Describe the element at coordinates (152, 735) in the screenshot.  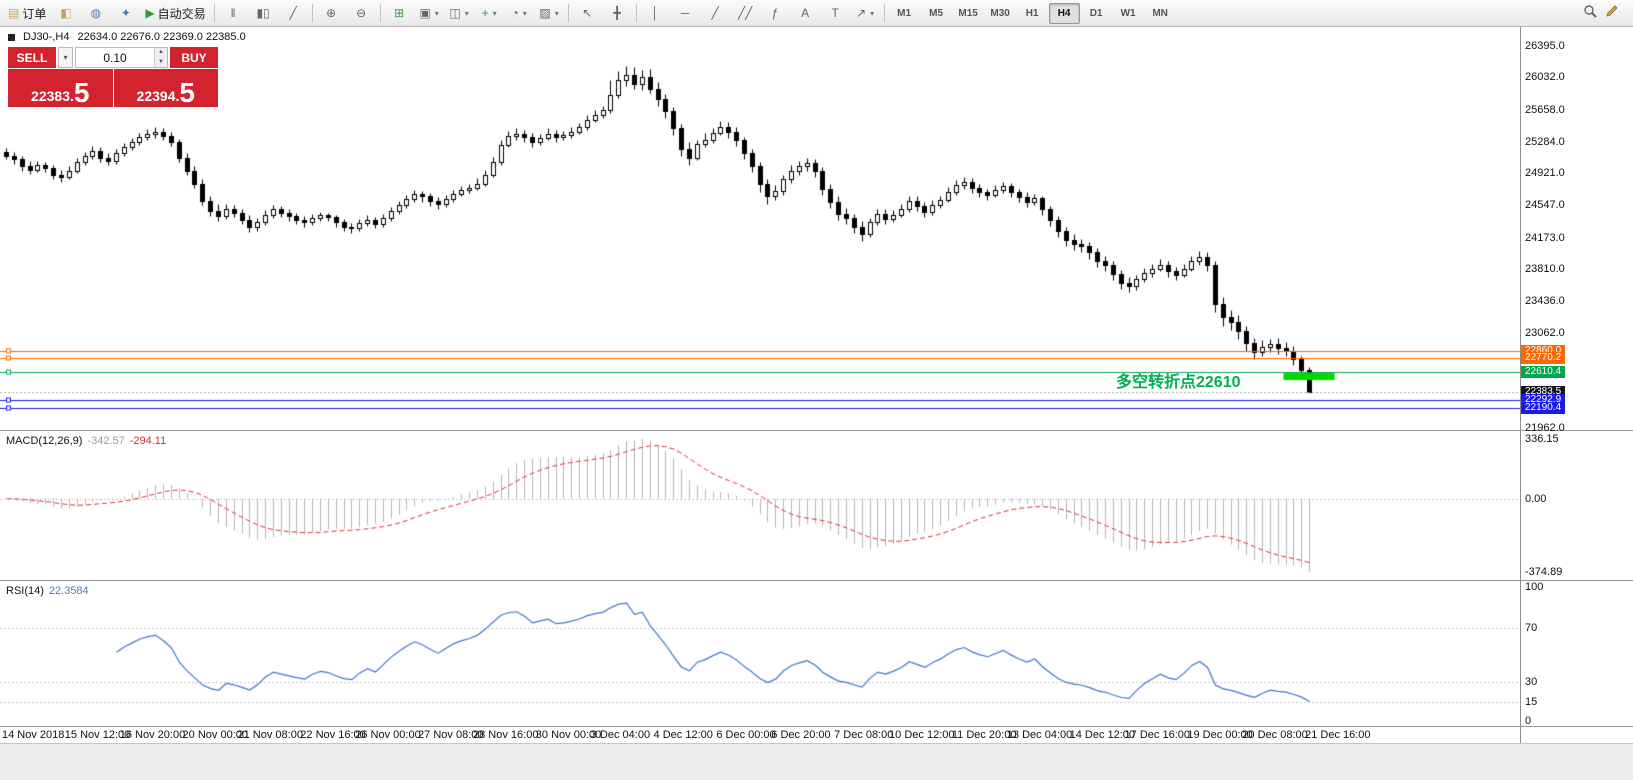
I see `time-axis-label: 16 Nov 20:00` at that location.